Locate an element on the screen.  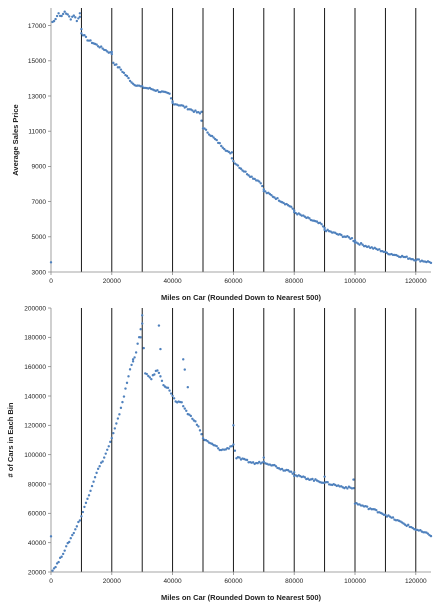
x-tick-label: 100000 is located at coordinates (355, 581).